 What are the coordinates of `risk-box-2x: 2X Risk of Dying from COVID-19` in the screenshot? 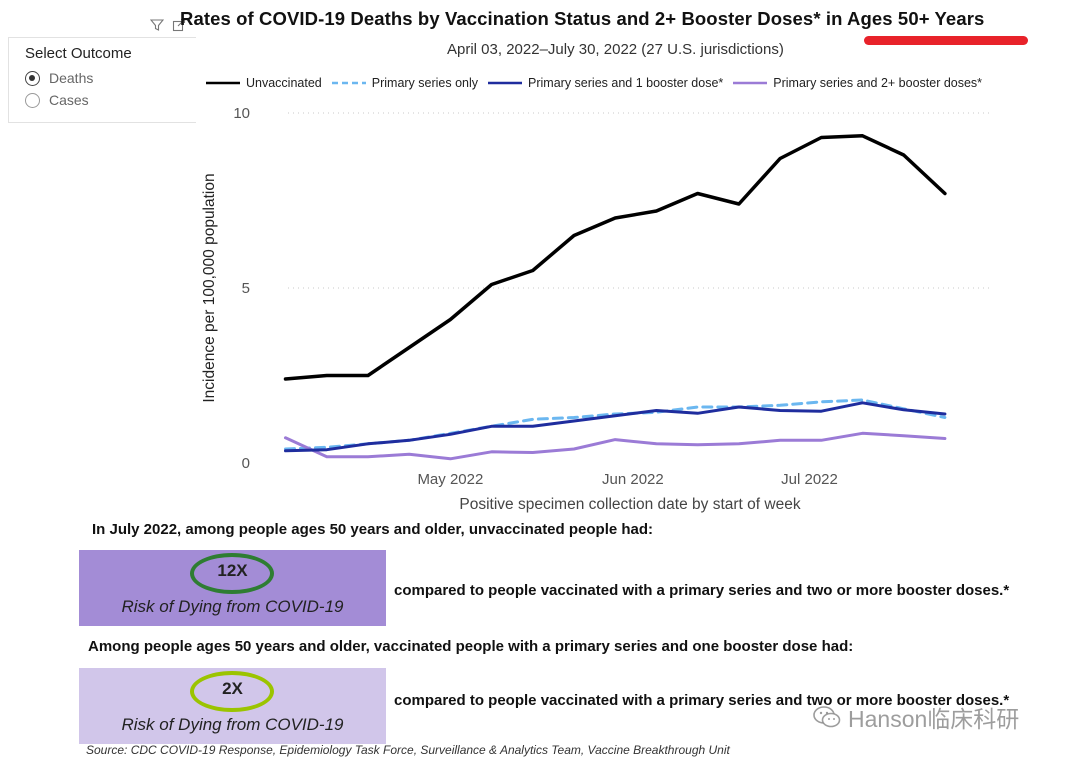 It's located at (232, 706).